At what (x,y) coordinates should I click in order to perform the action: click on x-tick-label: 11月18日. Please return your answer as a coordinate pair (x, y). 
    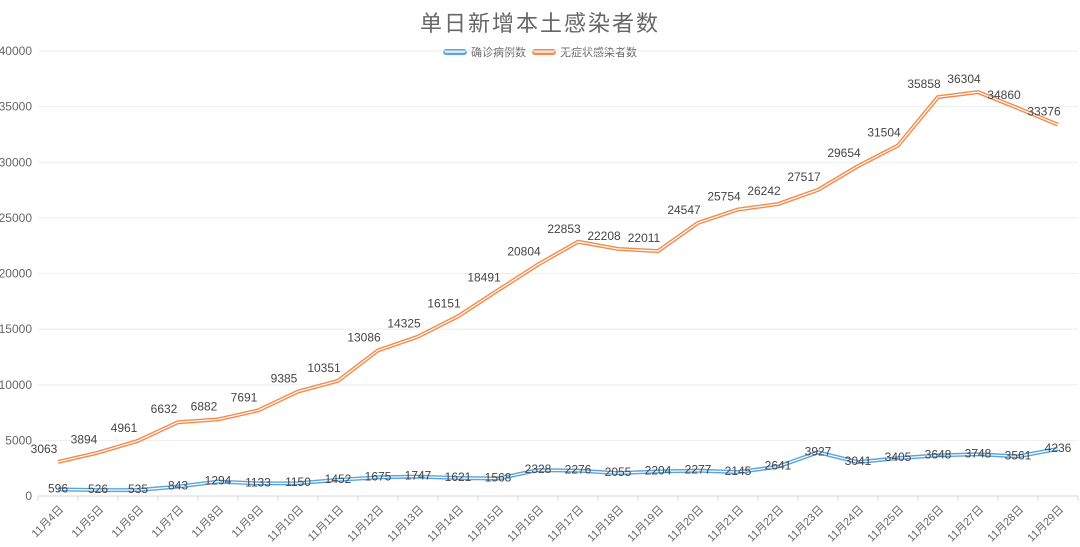
    Looking at the image, I should click on (605, 524).